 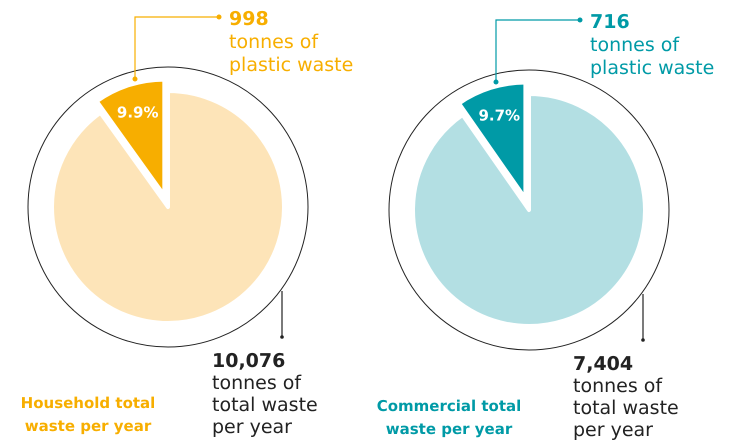 What do you see at coordinates (652, 45) in the screenshot?
I see `text: 716 tonnes of plastic waste` at bounding box center [652, 45].